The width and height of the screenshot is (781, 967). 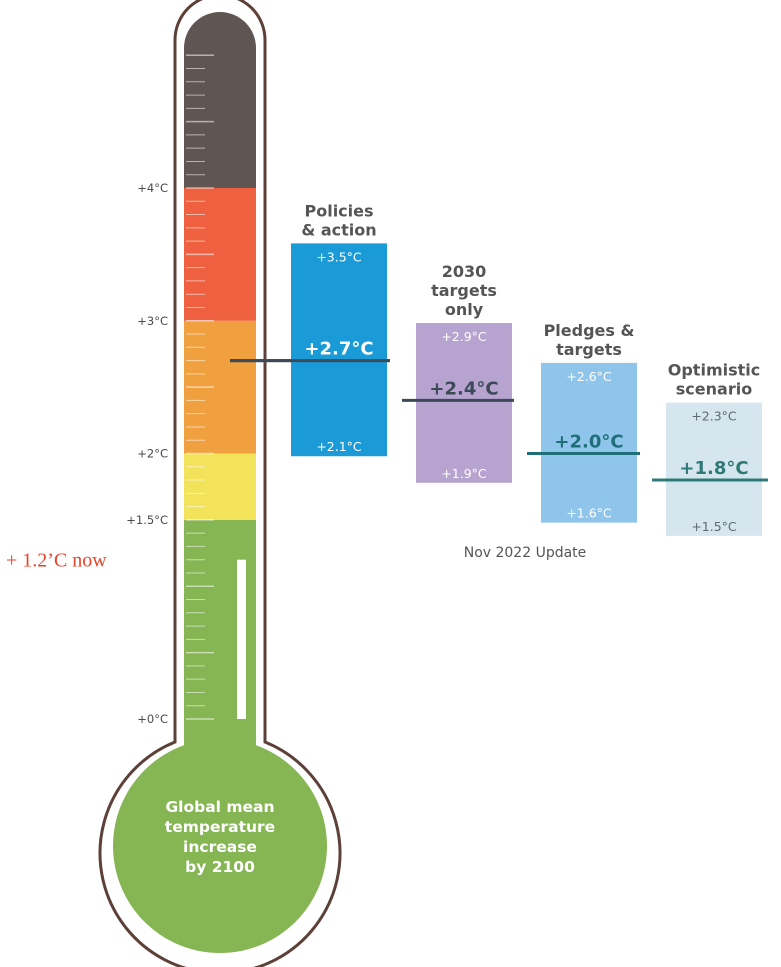 What do you see at coordinates (714, 389) in the screenshot?
I see `scenario-title-line-2: scenario` at bounding box center [714, 389].